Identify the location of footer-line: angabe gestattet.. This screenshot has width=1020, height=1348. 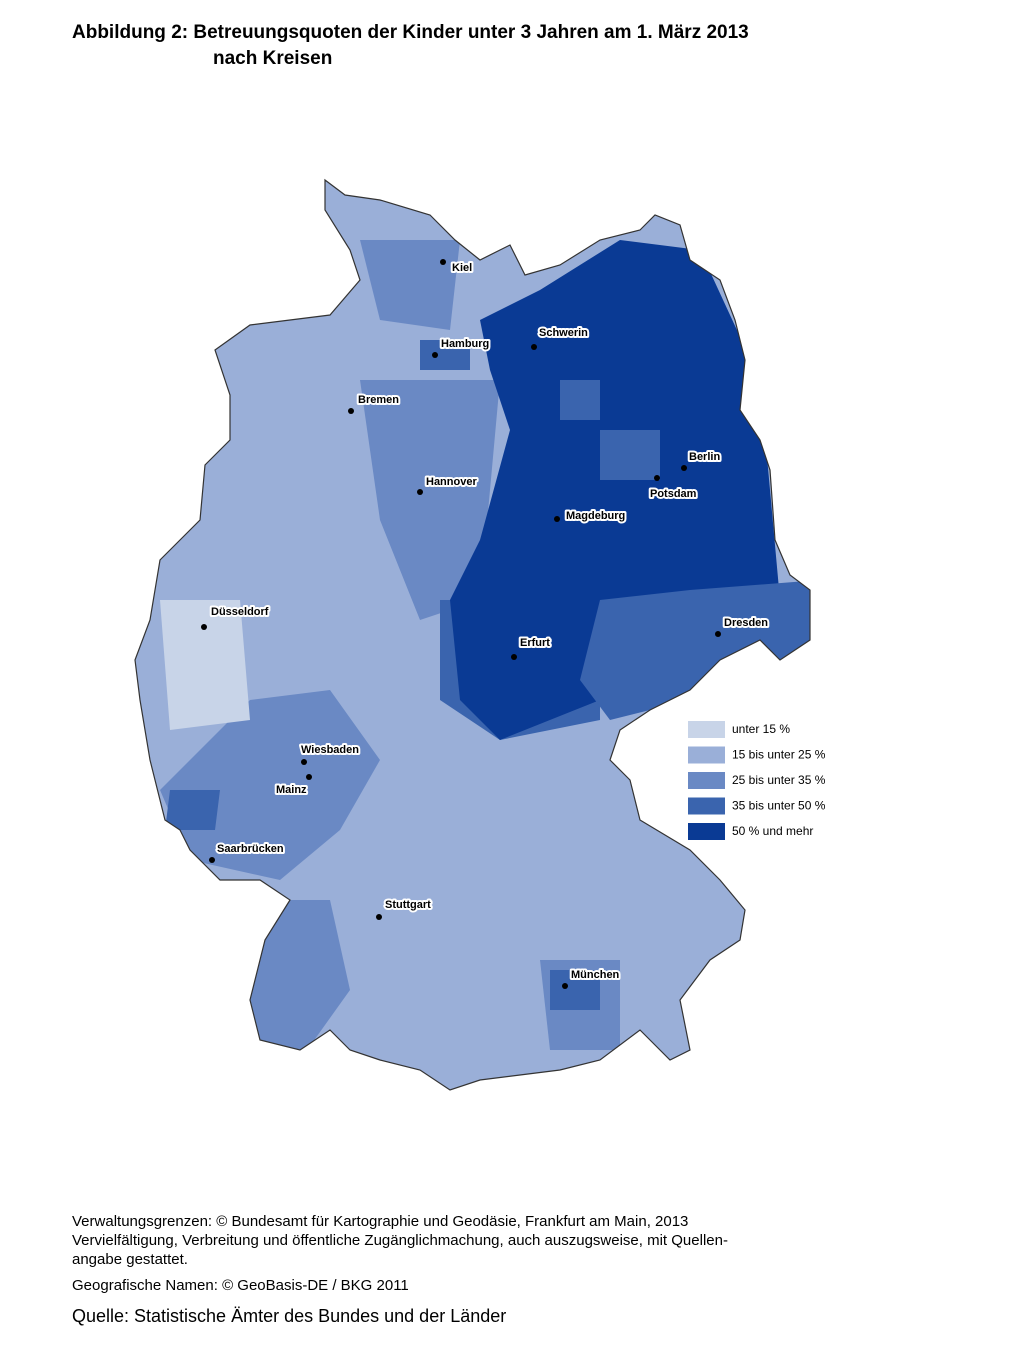
(130, 1259).